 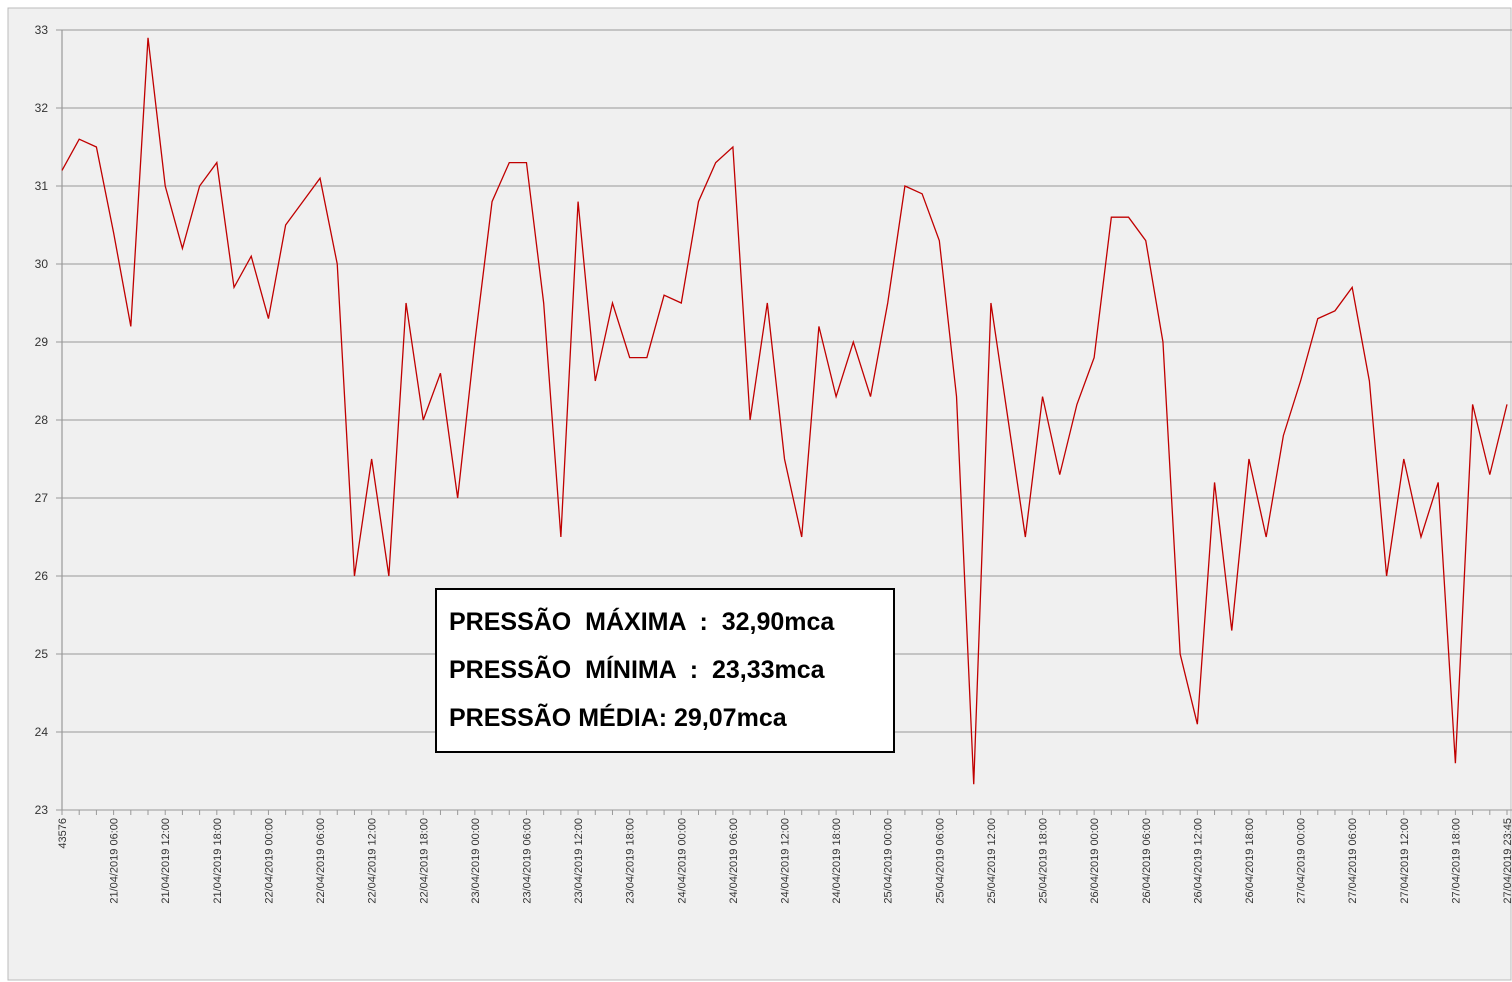 What do you see at coordinates (166, 861) in the screenshot?
I see `x-tick-label: 21/04/2019 12:00` at bounding box center [166, 861].